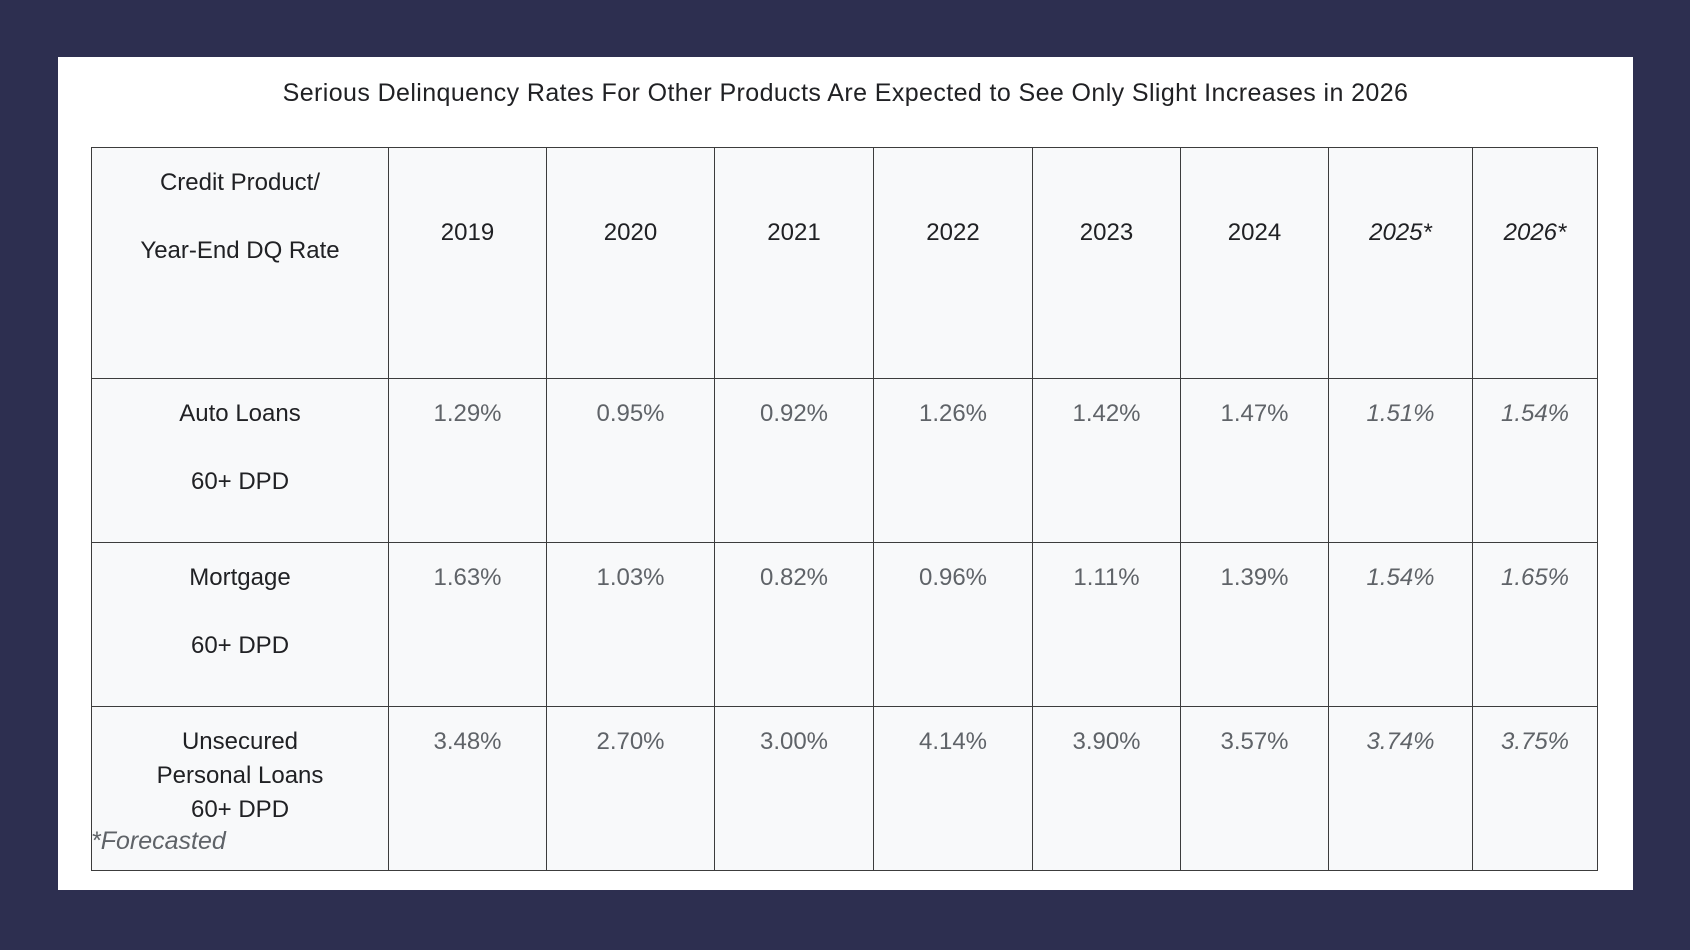 The image size is (1690, 950). What do you see at coordinates (1535, 624) in the screenshot?
I see `forecast-value-cell: 1.65%` at bounding box center [1535, 624].